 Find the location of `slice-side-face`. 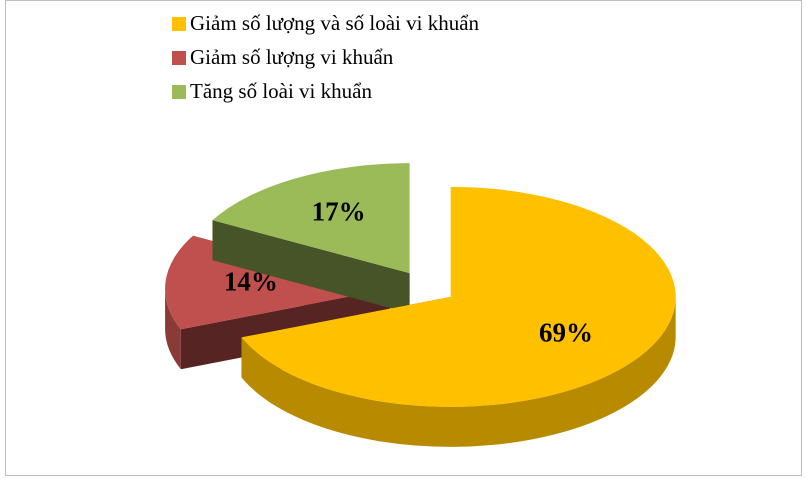

slice-side-face is located at coordinates (311, 267).